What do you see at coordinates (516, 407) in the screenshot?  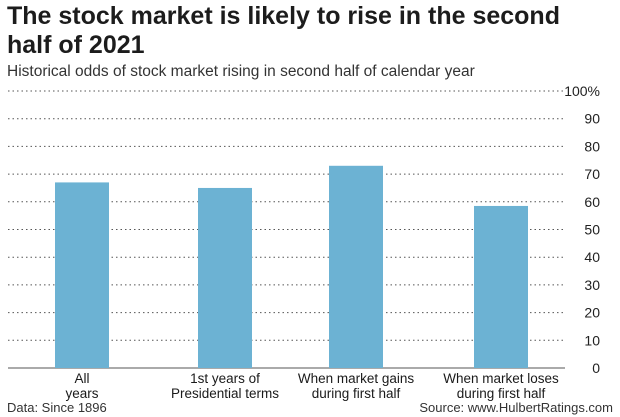 I see `source-credit: Source: www.HulbertRatings.com` at bounding box center [516, 407].